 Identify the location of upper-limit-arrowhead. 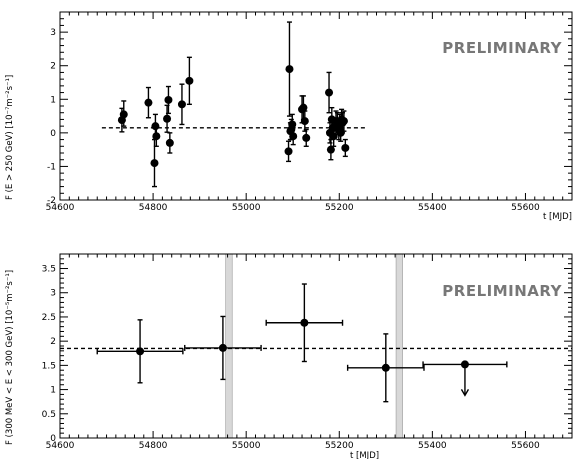
(465, 393).